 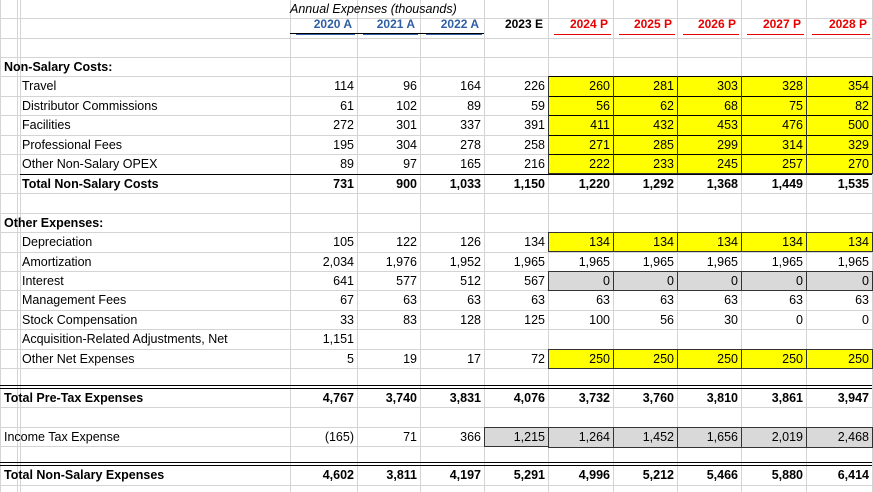 I want to click on row-label: Stock Compensation, so click(x=80, y=319).